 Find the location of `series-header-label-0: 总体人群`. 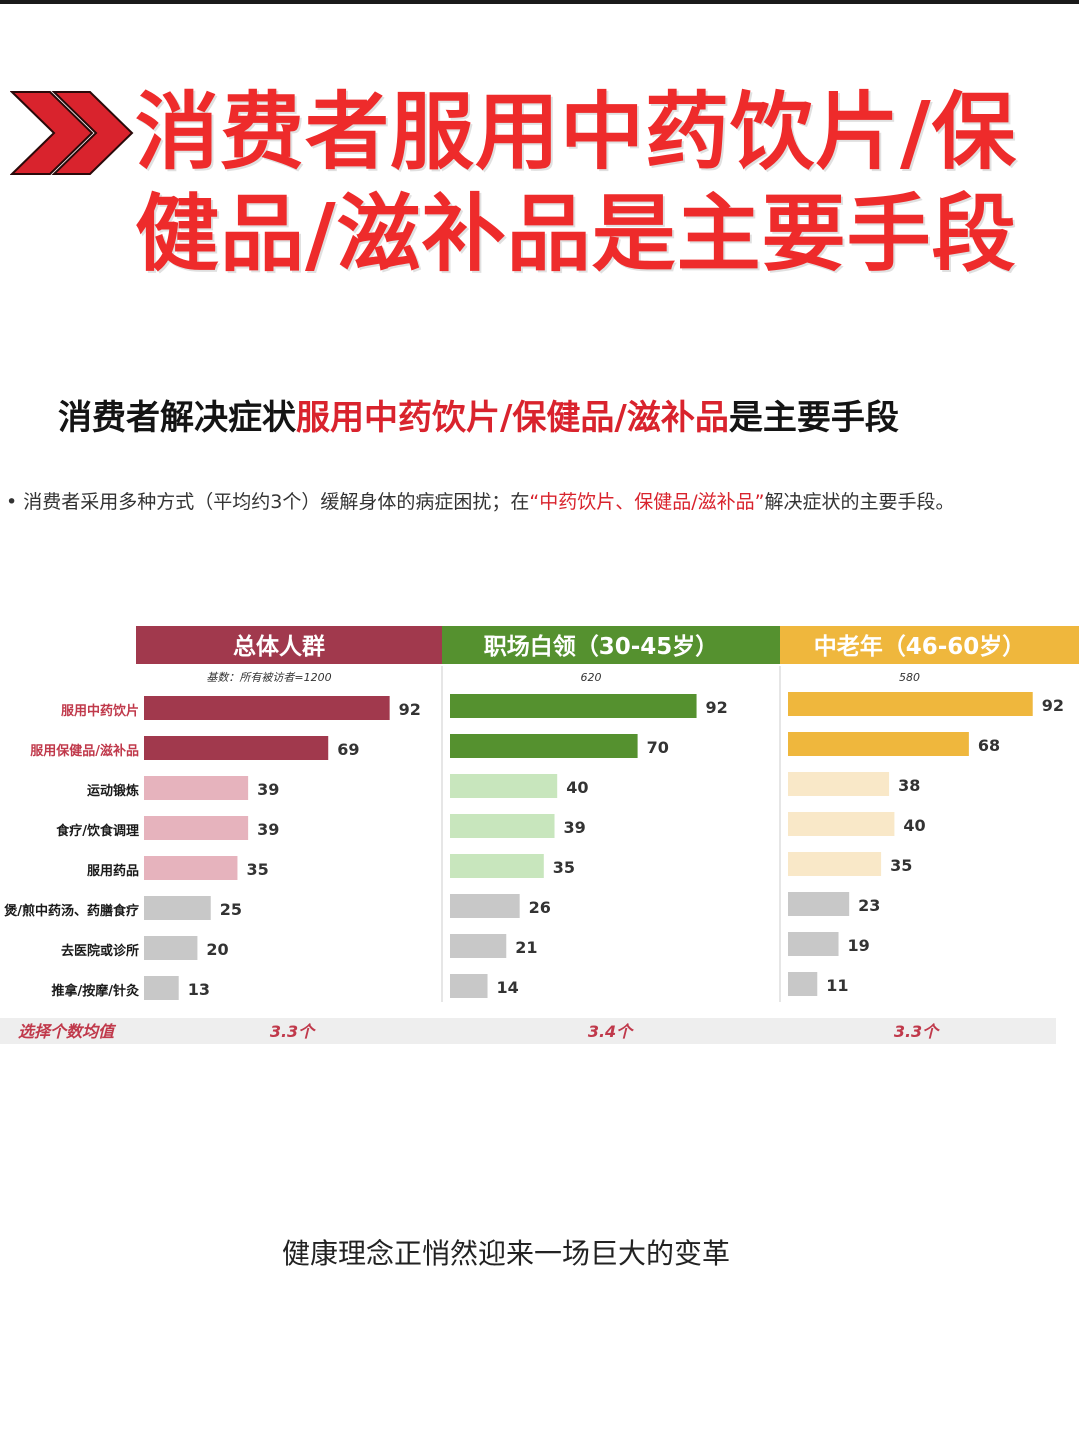

series-header-label-0: 总体人群 is located at coordinates (279, 646).